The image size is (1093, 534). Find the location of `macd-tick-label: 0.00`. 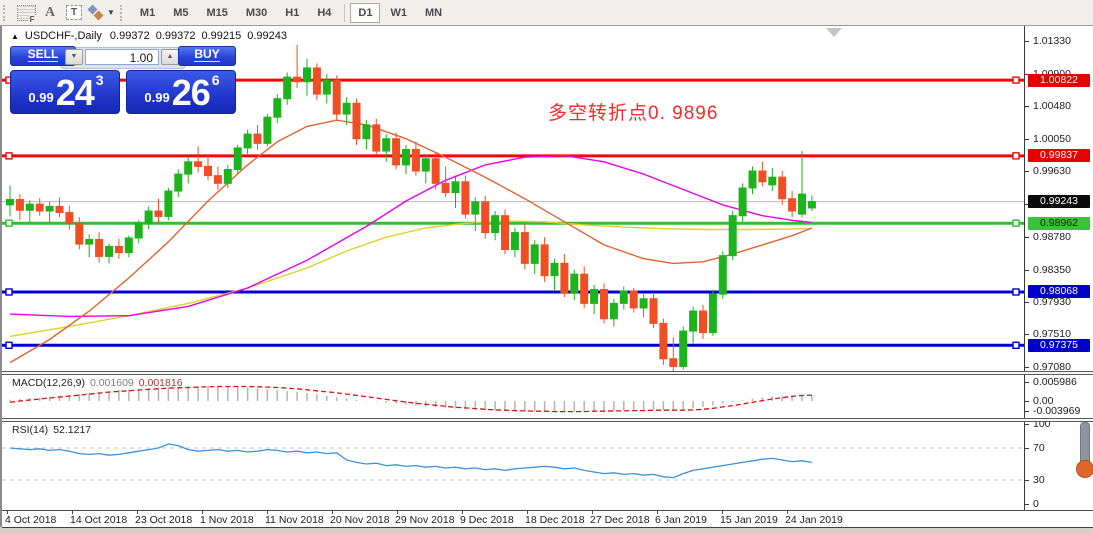

macd-tick-label: 0.00 is located at coordinates (1039, 401).